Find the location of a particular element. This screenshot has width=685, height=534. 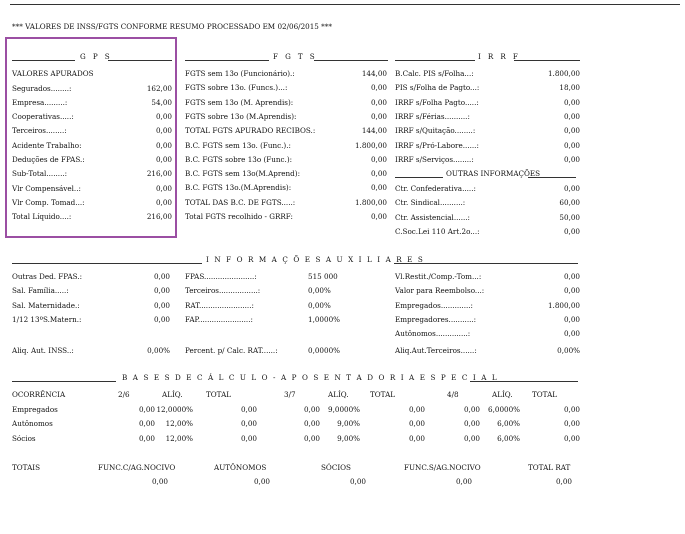

bases-row-label: Sócios is located at coordinates (24, 438).